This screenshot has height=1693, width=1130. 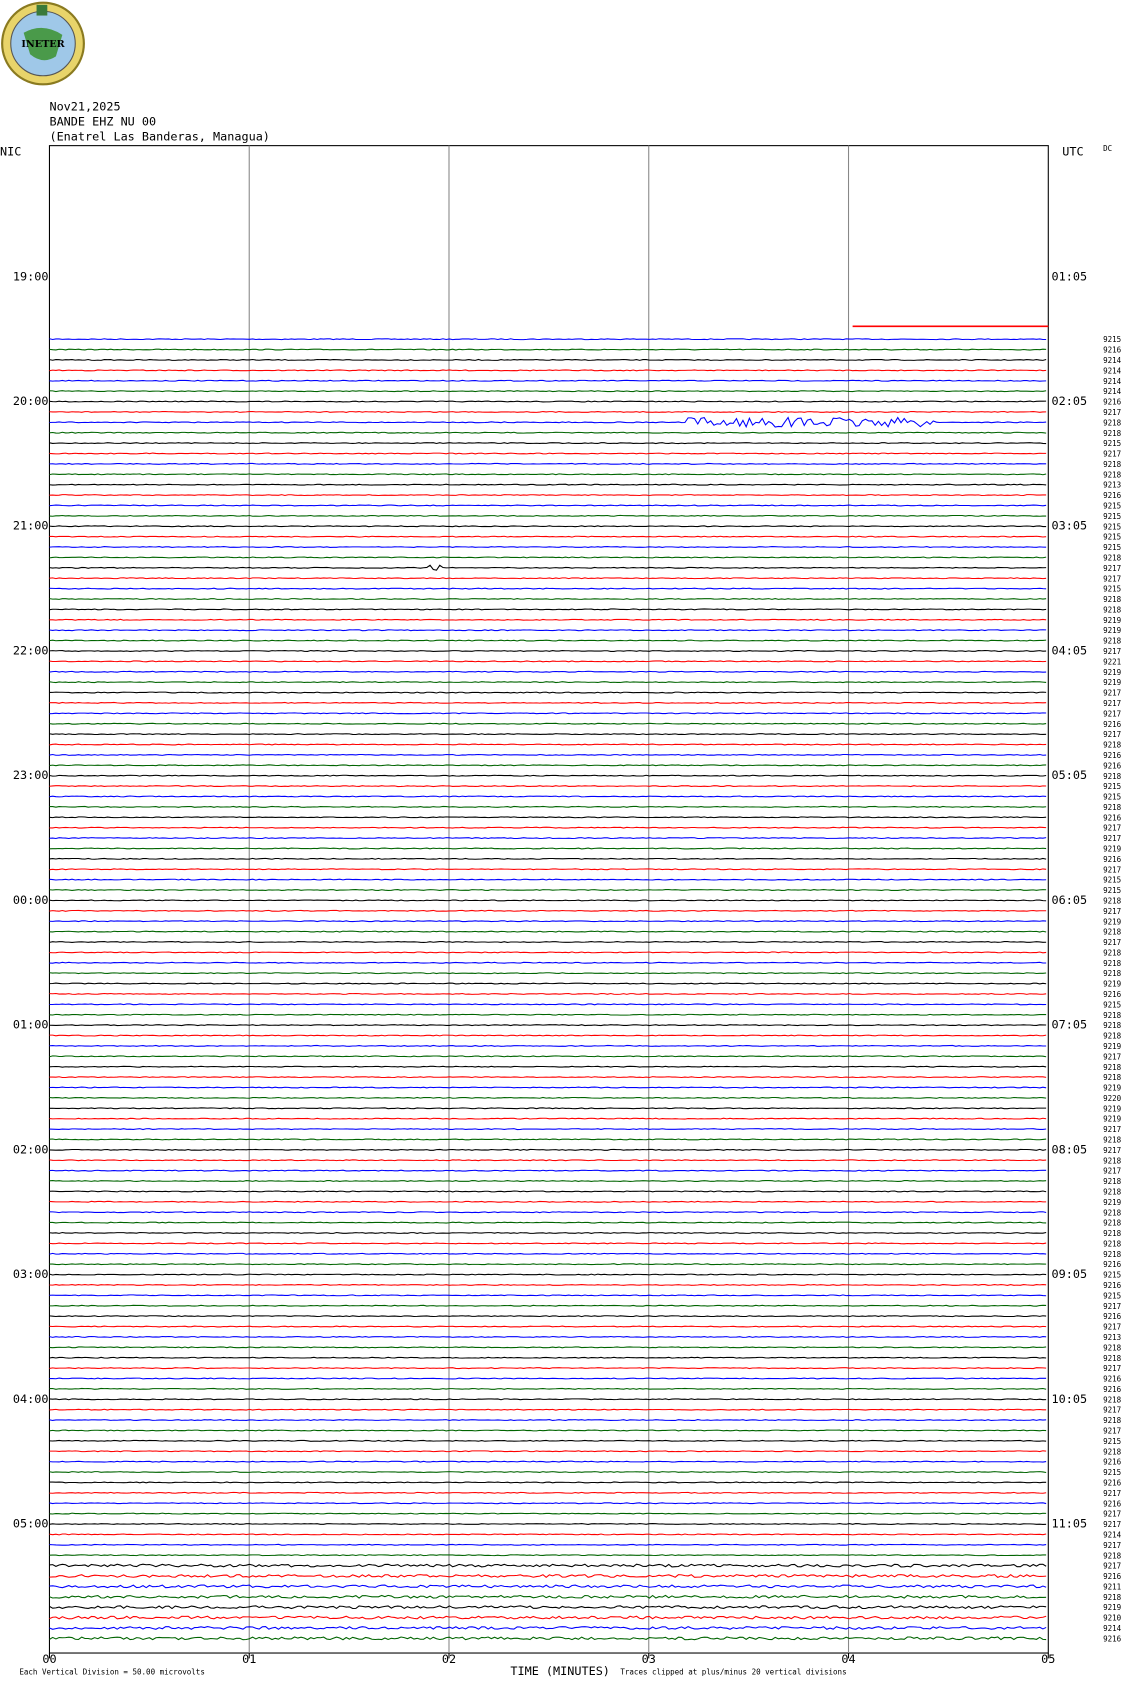 What do you see at coordinates (1048, 1659) in the screenshot?
I see `x-tick-label: 05` at bounding box center [1048, 1659].